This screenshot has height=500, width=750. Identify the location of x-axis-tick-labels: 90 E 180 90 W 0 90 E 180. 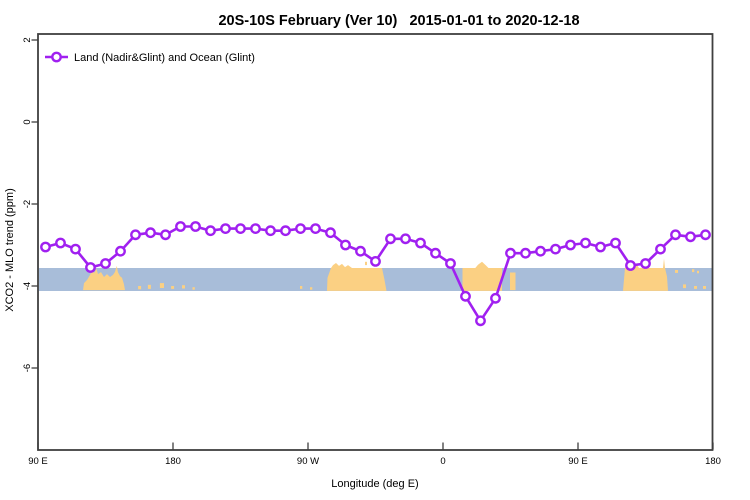
(374, 461).